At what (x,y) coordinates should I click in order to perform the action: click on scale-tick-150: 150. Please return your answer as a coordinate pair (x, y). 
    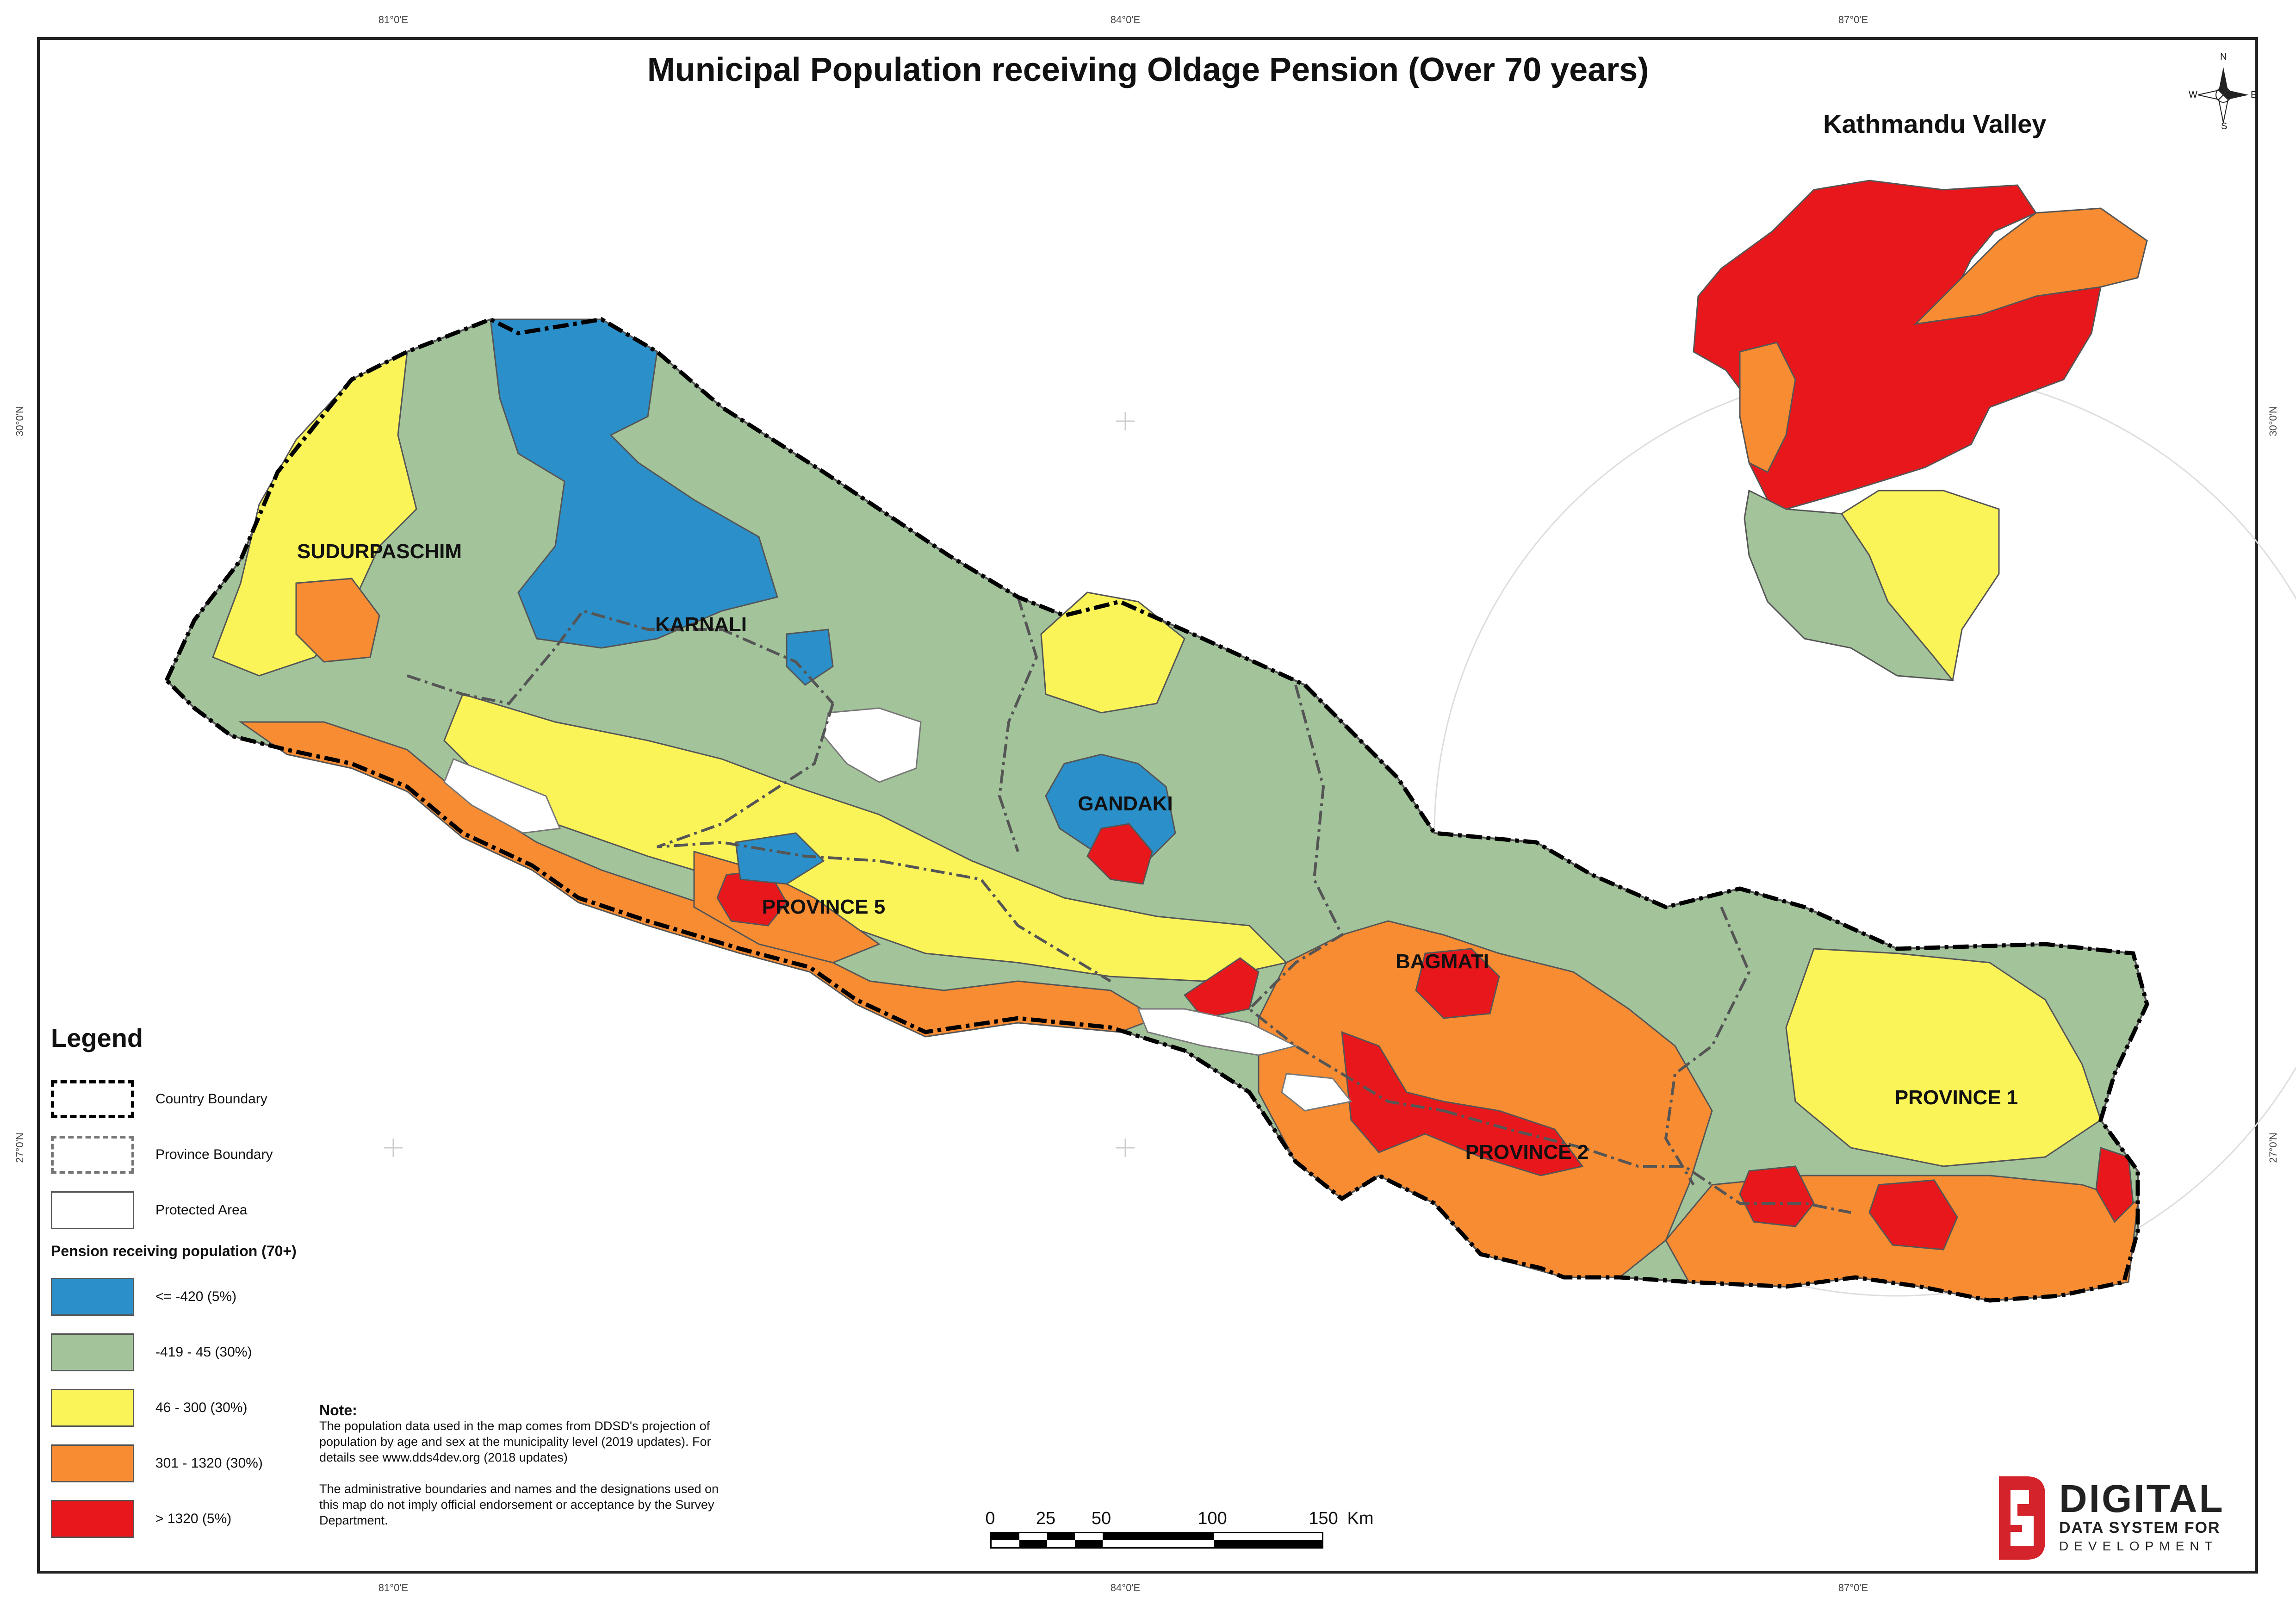
    Looking at the image, I should click on (1324, 1518).